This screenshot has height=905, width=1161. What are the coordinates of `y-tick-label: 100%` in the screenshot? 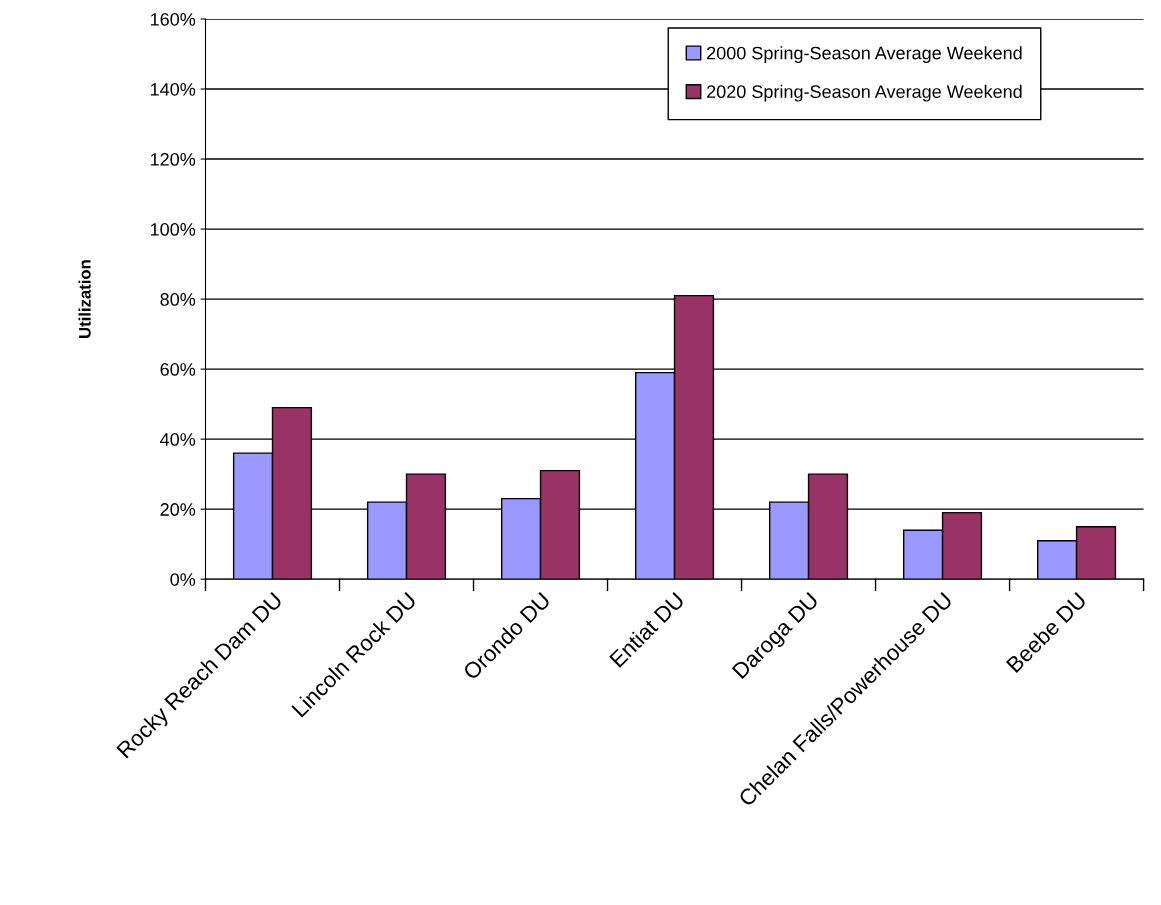 It's located at (173, 229).